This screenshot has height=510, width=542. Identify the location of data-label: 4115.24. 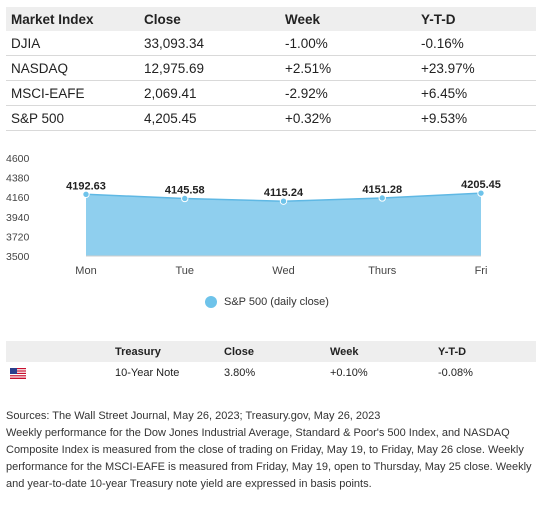
(284, 193).